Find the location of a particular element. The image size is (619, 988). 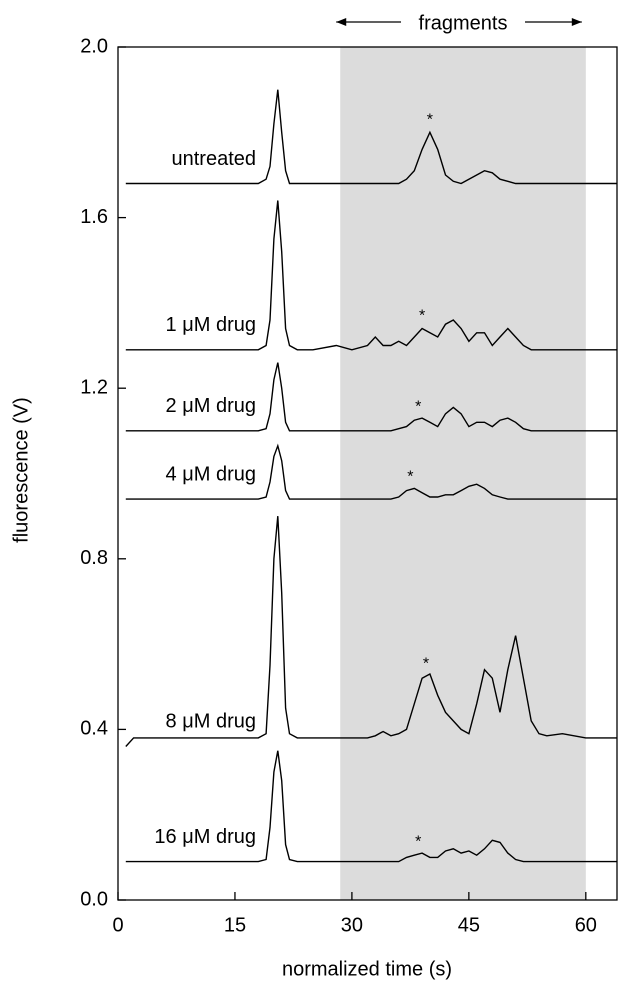

x-axis-label: normalized time (s) is located at coordinates (367, 969).